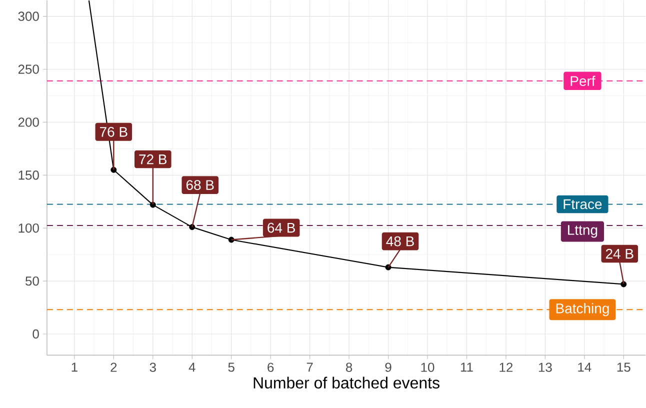  I want to click on x-tick-label: 13, so click(545, 367).